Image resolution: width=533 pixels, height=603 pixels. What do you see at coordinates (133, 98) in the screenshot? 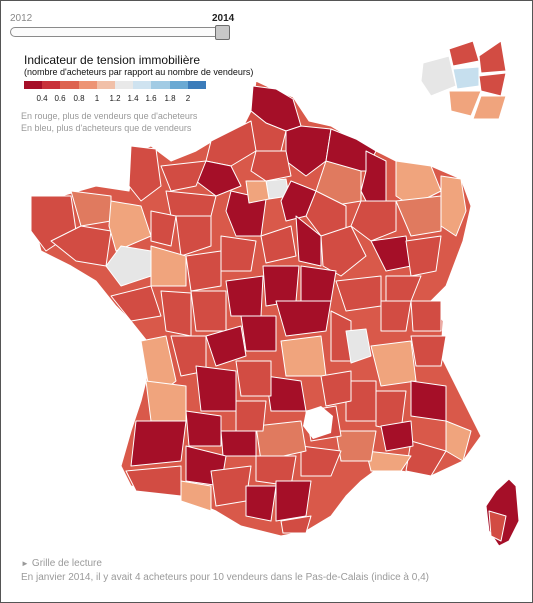
I see `legend-tick: 1.4` at bounding box center [133, 98].